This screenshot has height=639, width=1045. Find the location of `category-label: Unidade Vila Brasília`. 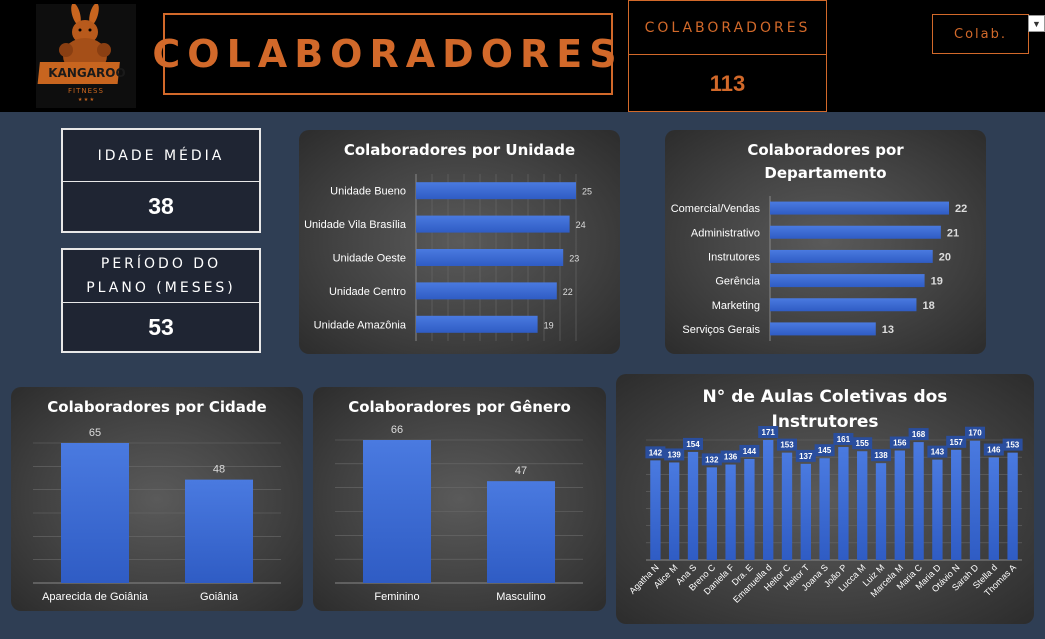

category-label: Unidade Vila Brasília is located at coordinates (355, 225).